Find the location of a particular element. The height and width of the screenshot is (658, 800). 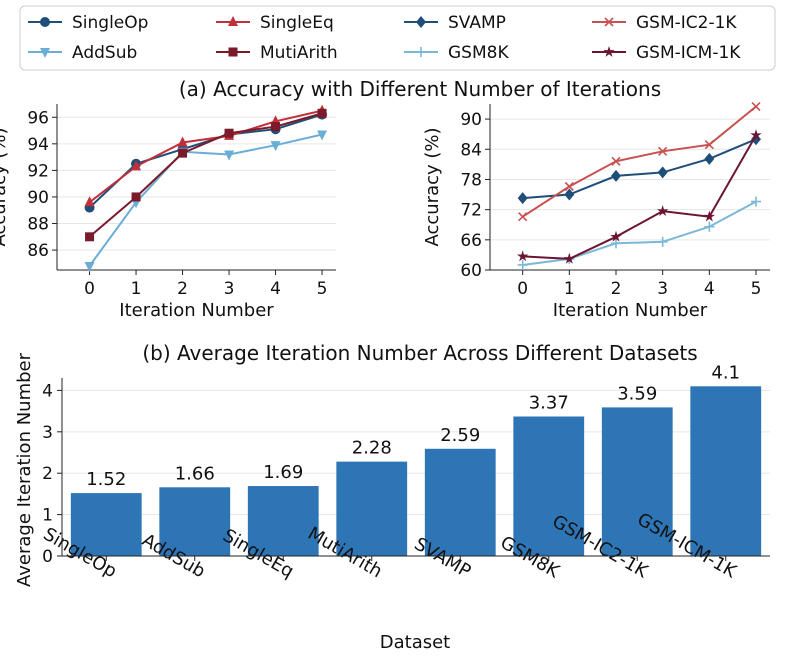

y-tick-label: 92 is located at coordinates (38, 171).